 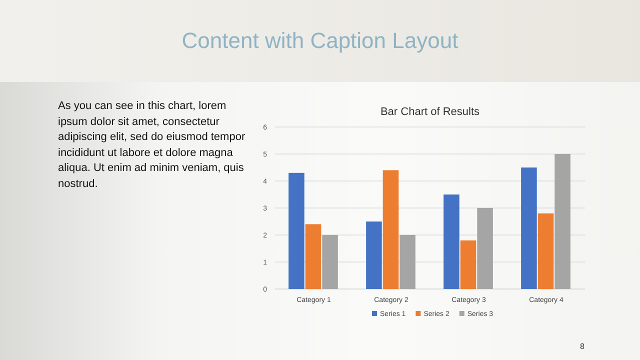 I want to click on text: Content with Caption Layout, so click(x=320, y=41).